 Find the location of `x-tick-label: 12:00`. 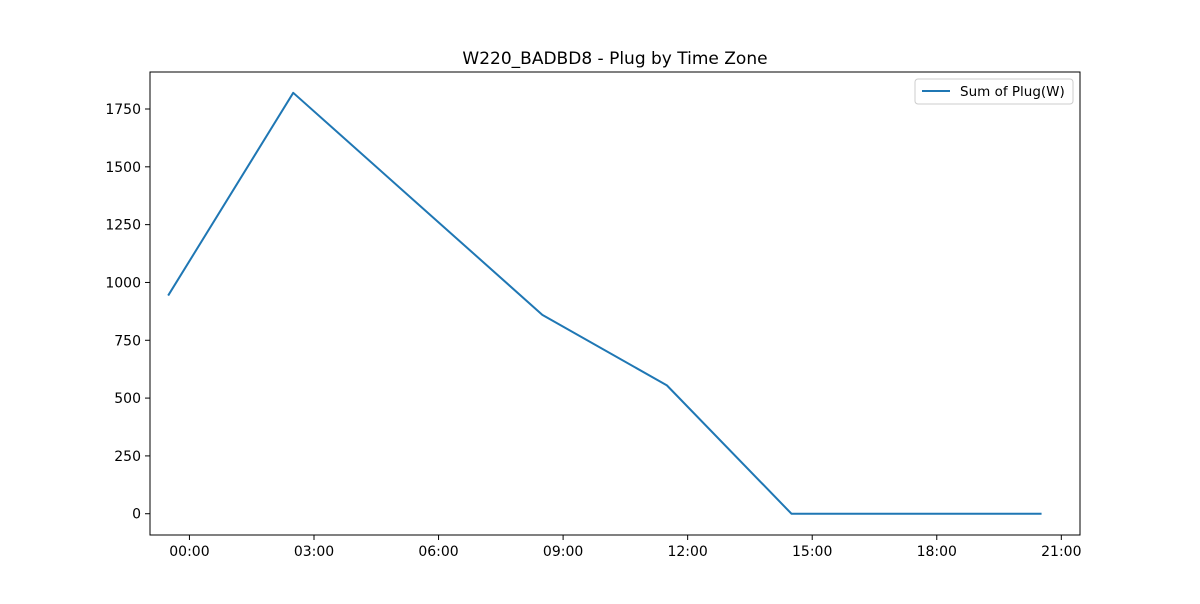

x-tick-label: 12:00 is located at coordinates (687, 552).